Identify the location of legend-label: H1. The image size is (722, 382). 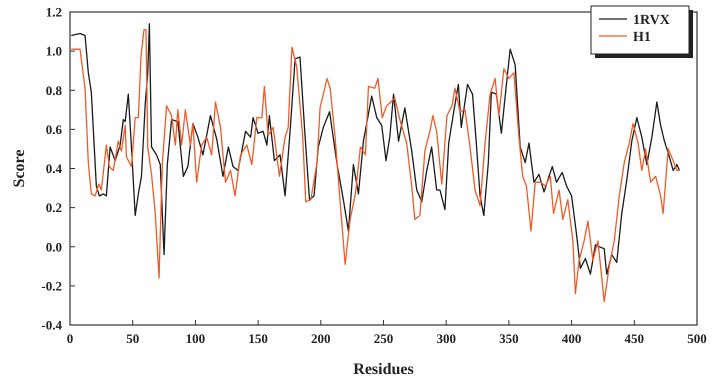
(642, 37).